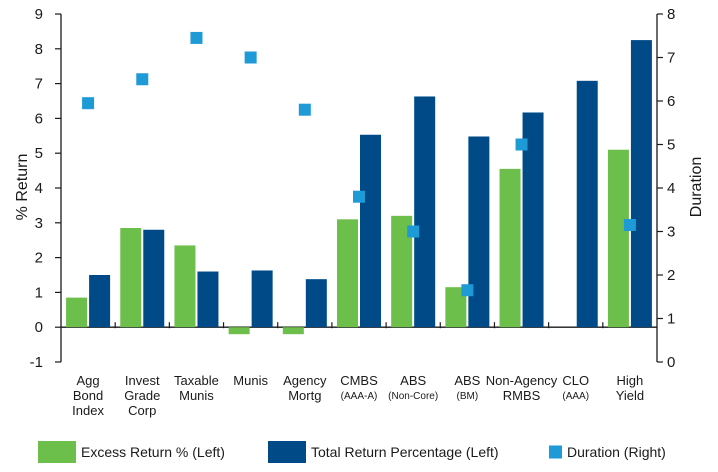  I want to click on right-tick-label: 0, so click(671, 362).